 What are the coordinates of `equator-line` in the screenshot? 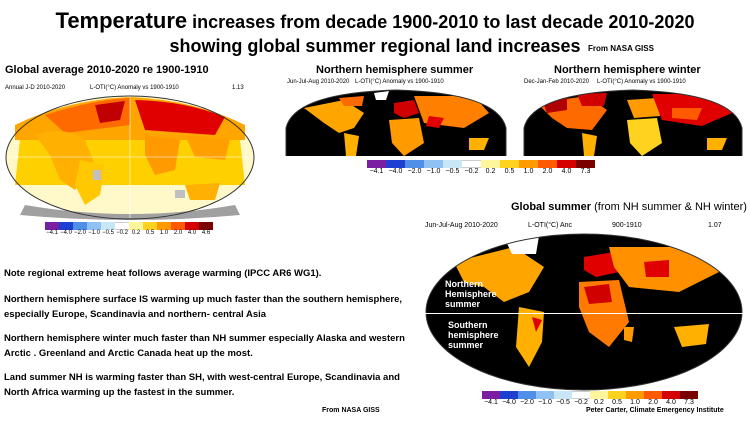 It's located at (584, 313).